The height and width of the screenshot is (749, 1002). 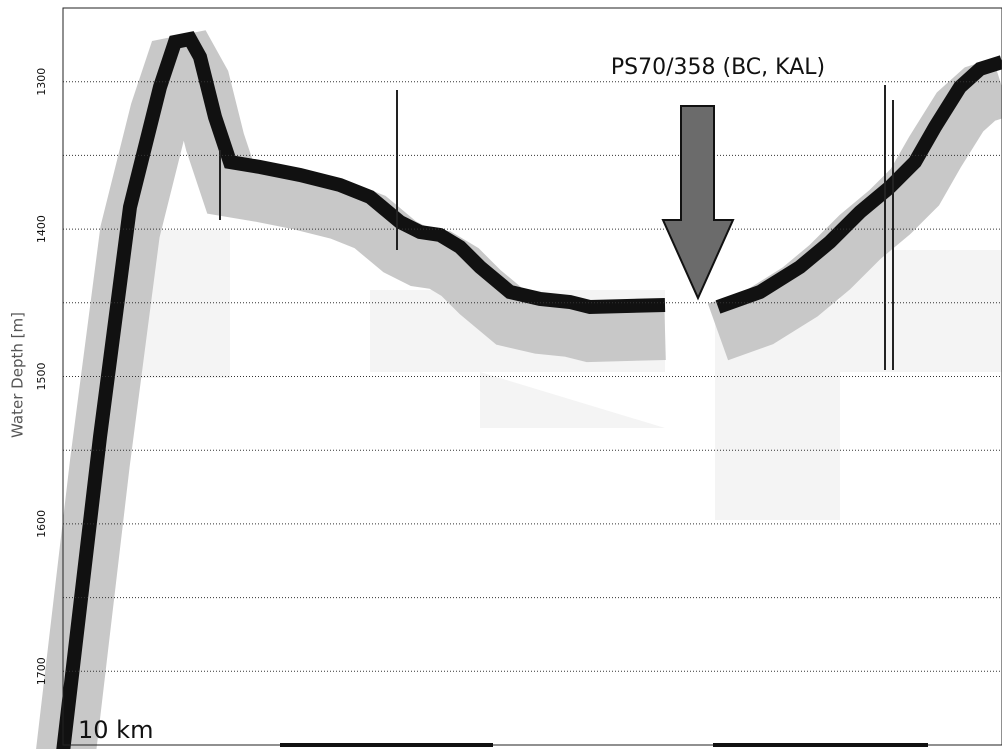 I want to click on scale-label: 10 km, so click(x=115, y=730).